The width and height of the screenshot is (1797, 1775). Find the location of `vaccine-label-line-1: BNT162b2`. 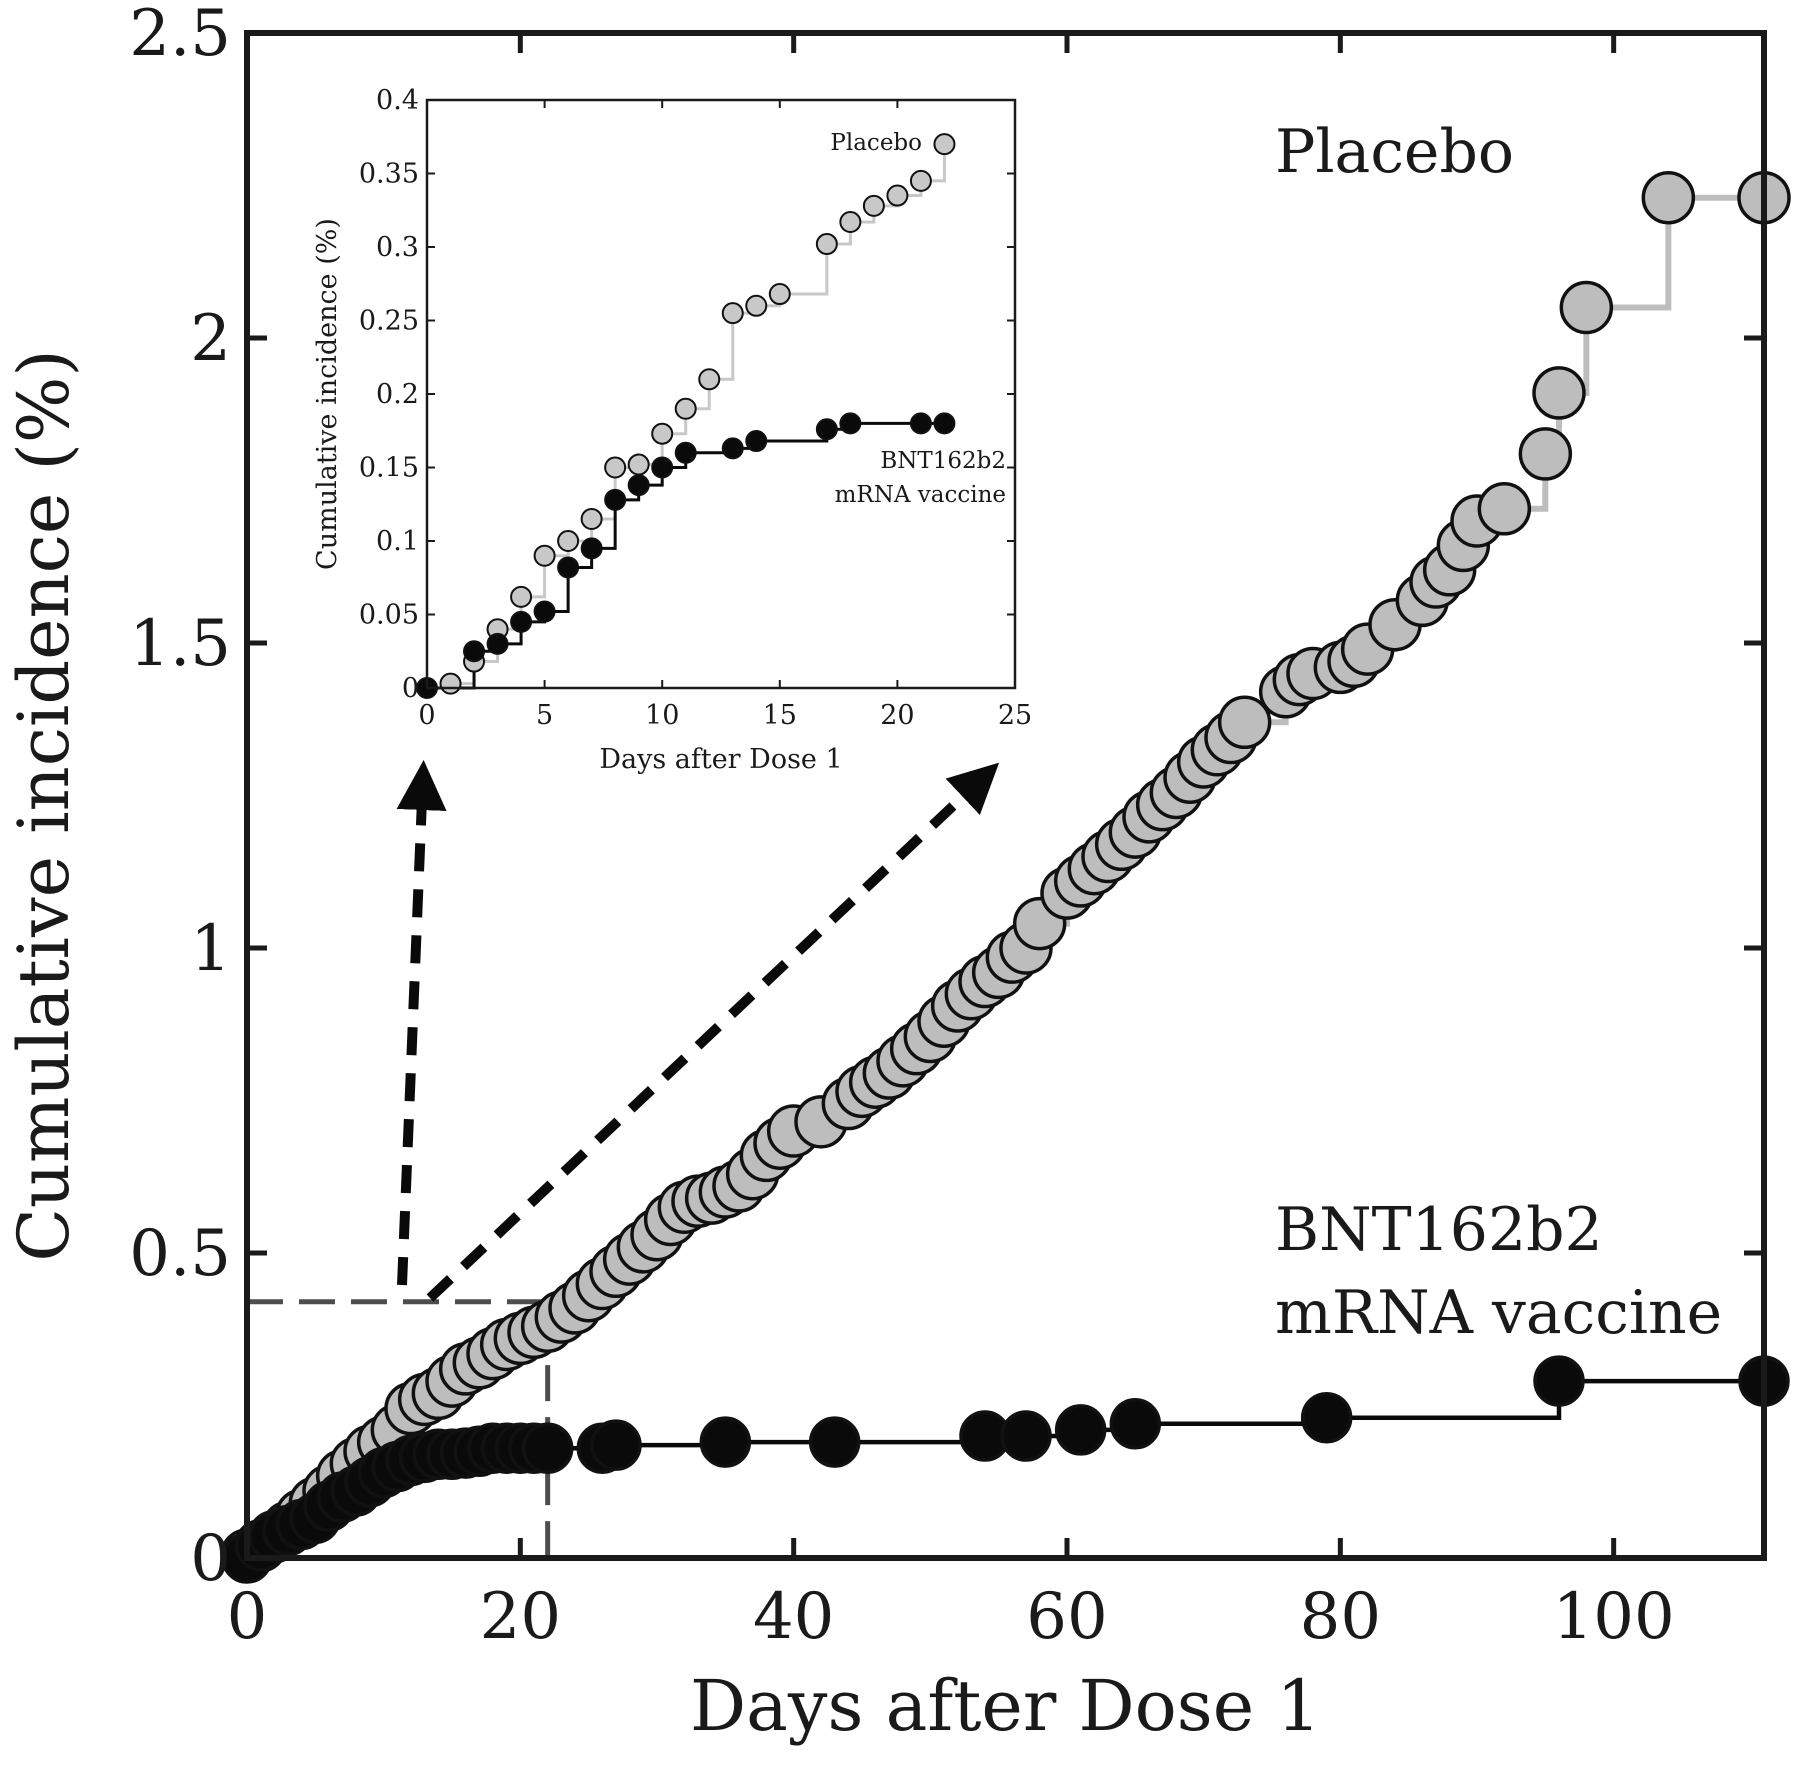

vaccine-label-line-1: BNT162b2 is located at coordinates (1439, 1230).